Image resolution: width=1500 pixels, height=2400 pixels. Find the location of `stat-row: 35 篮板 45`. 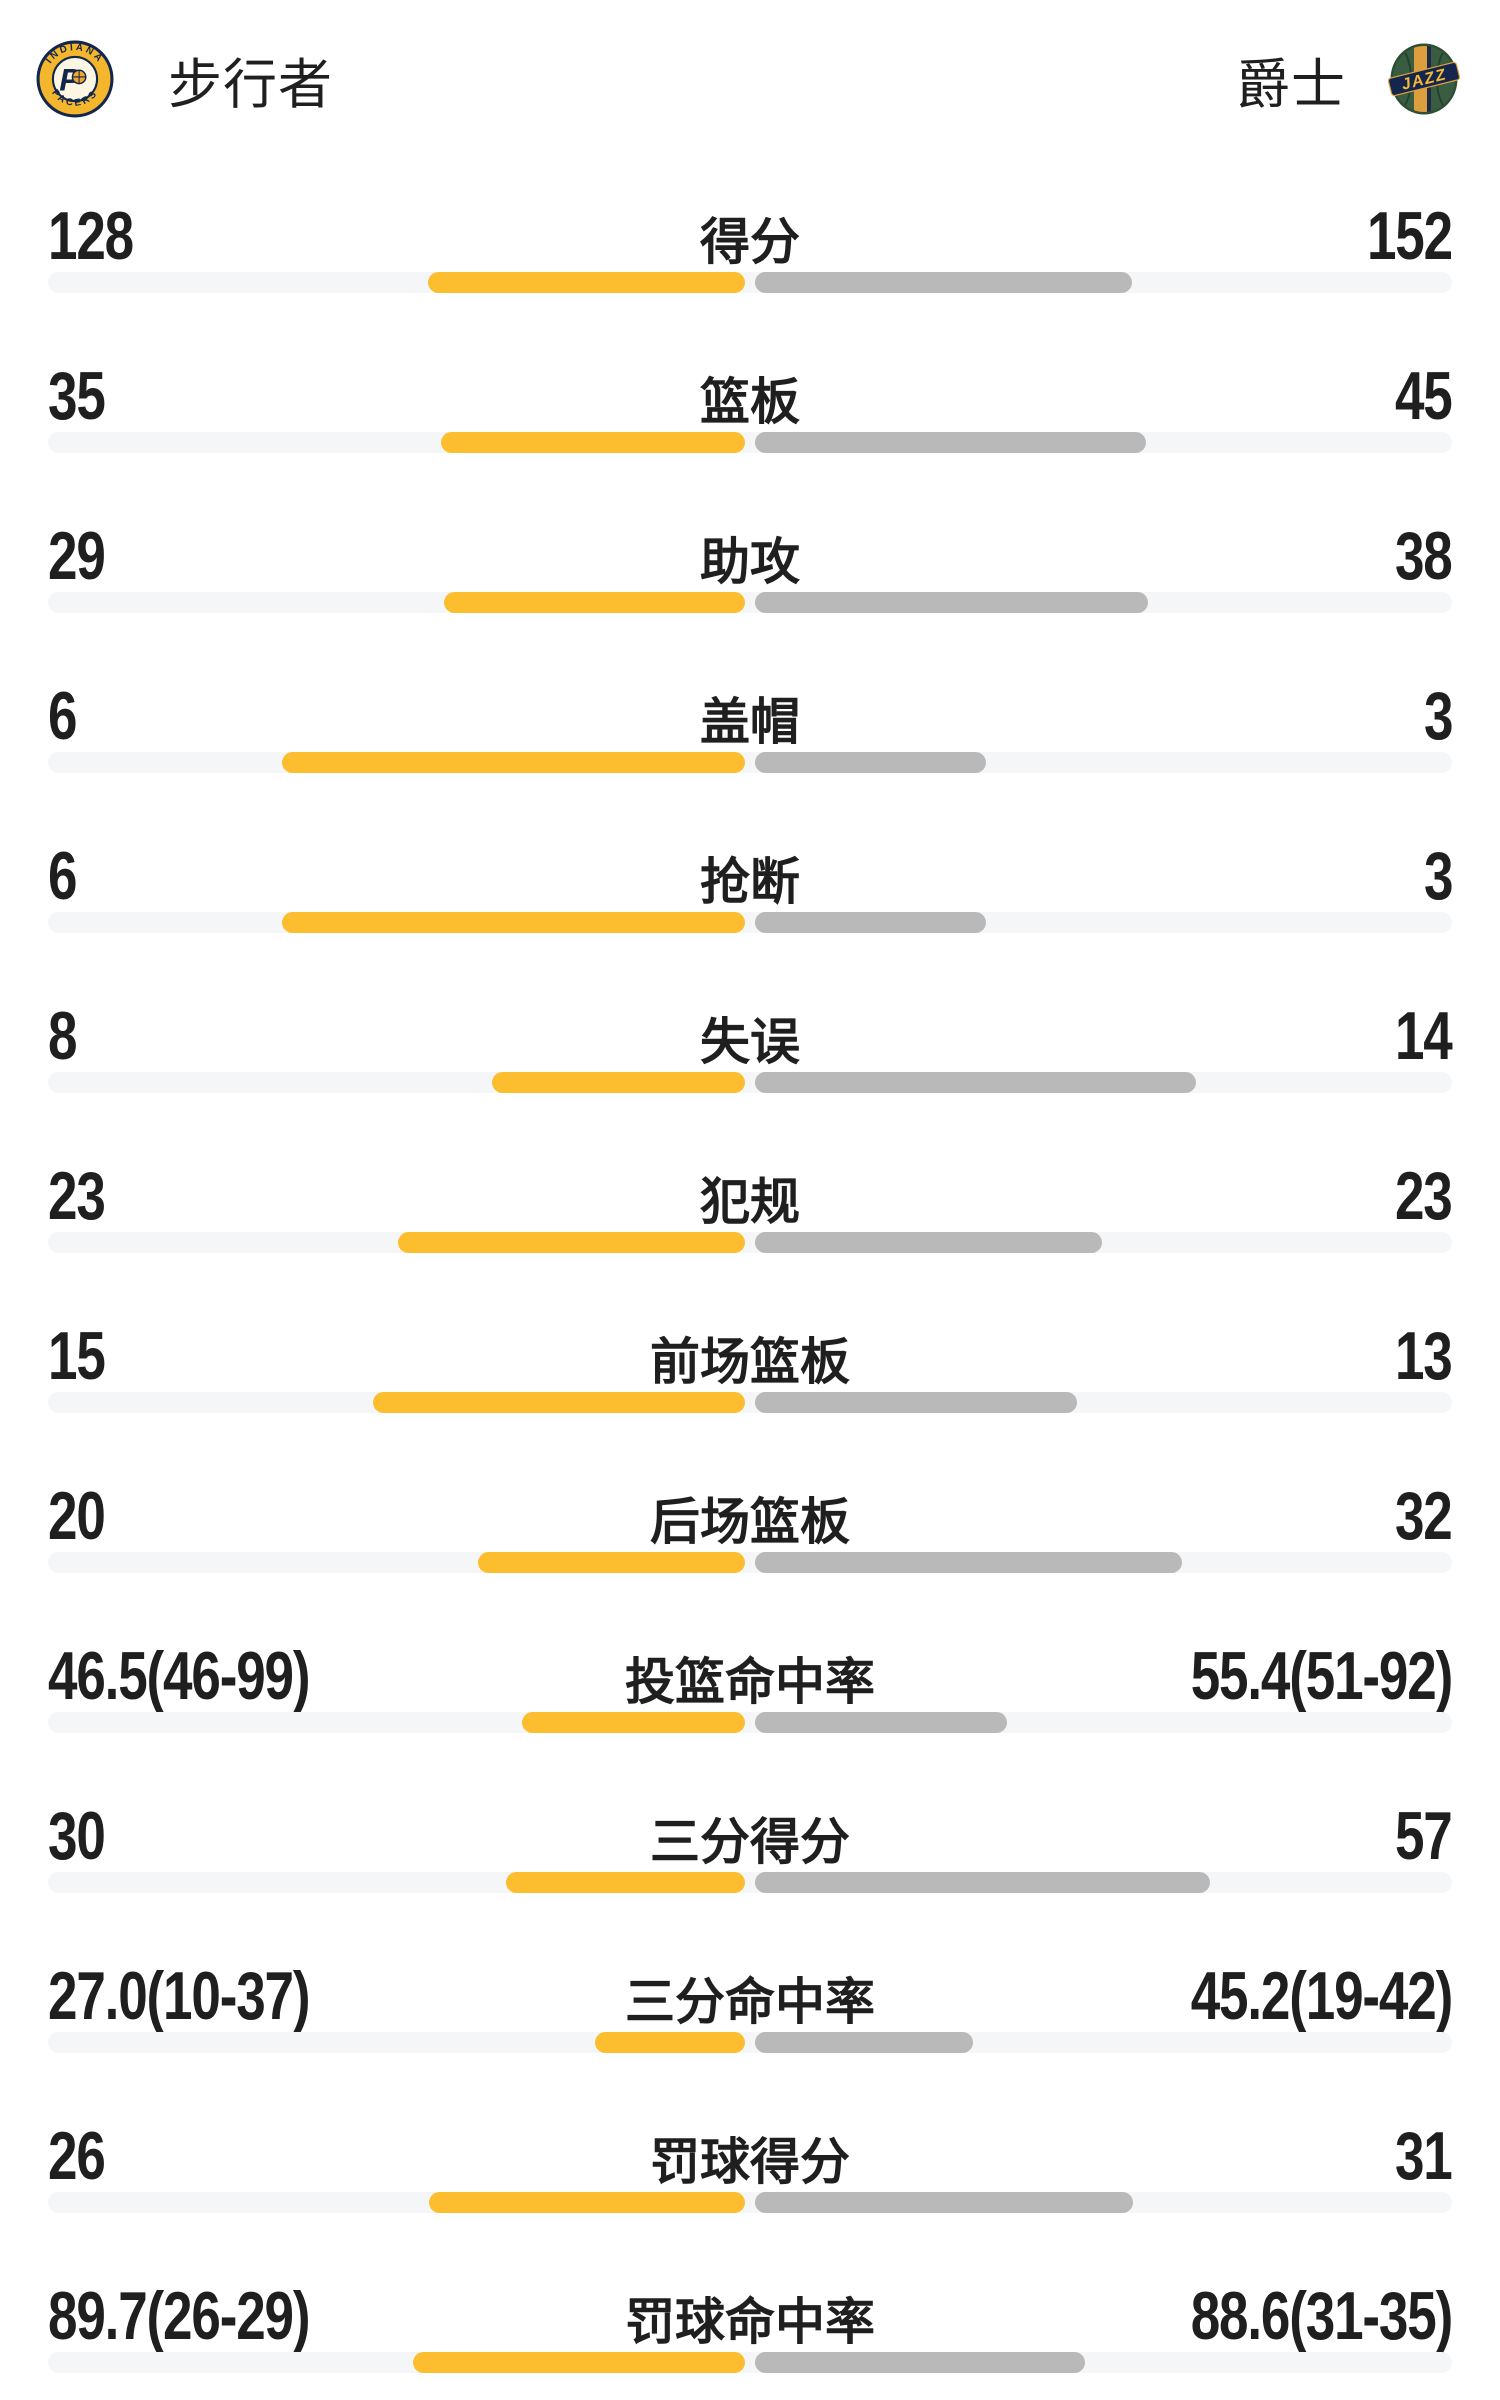

stat-row: 35 篮板 45 is located at coordinates (750, 442).